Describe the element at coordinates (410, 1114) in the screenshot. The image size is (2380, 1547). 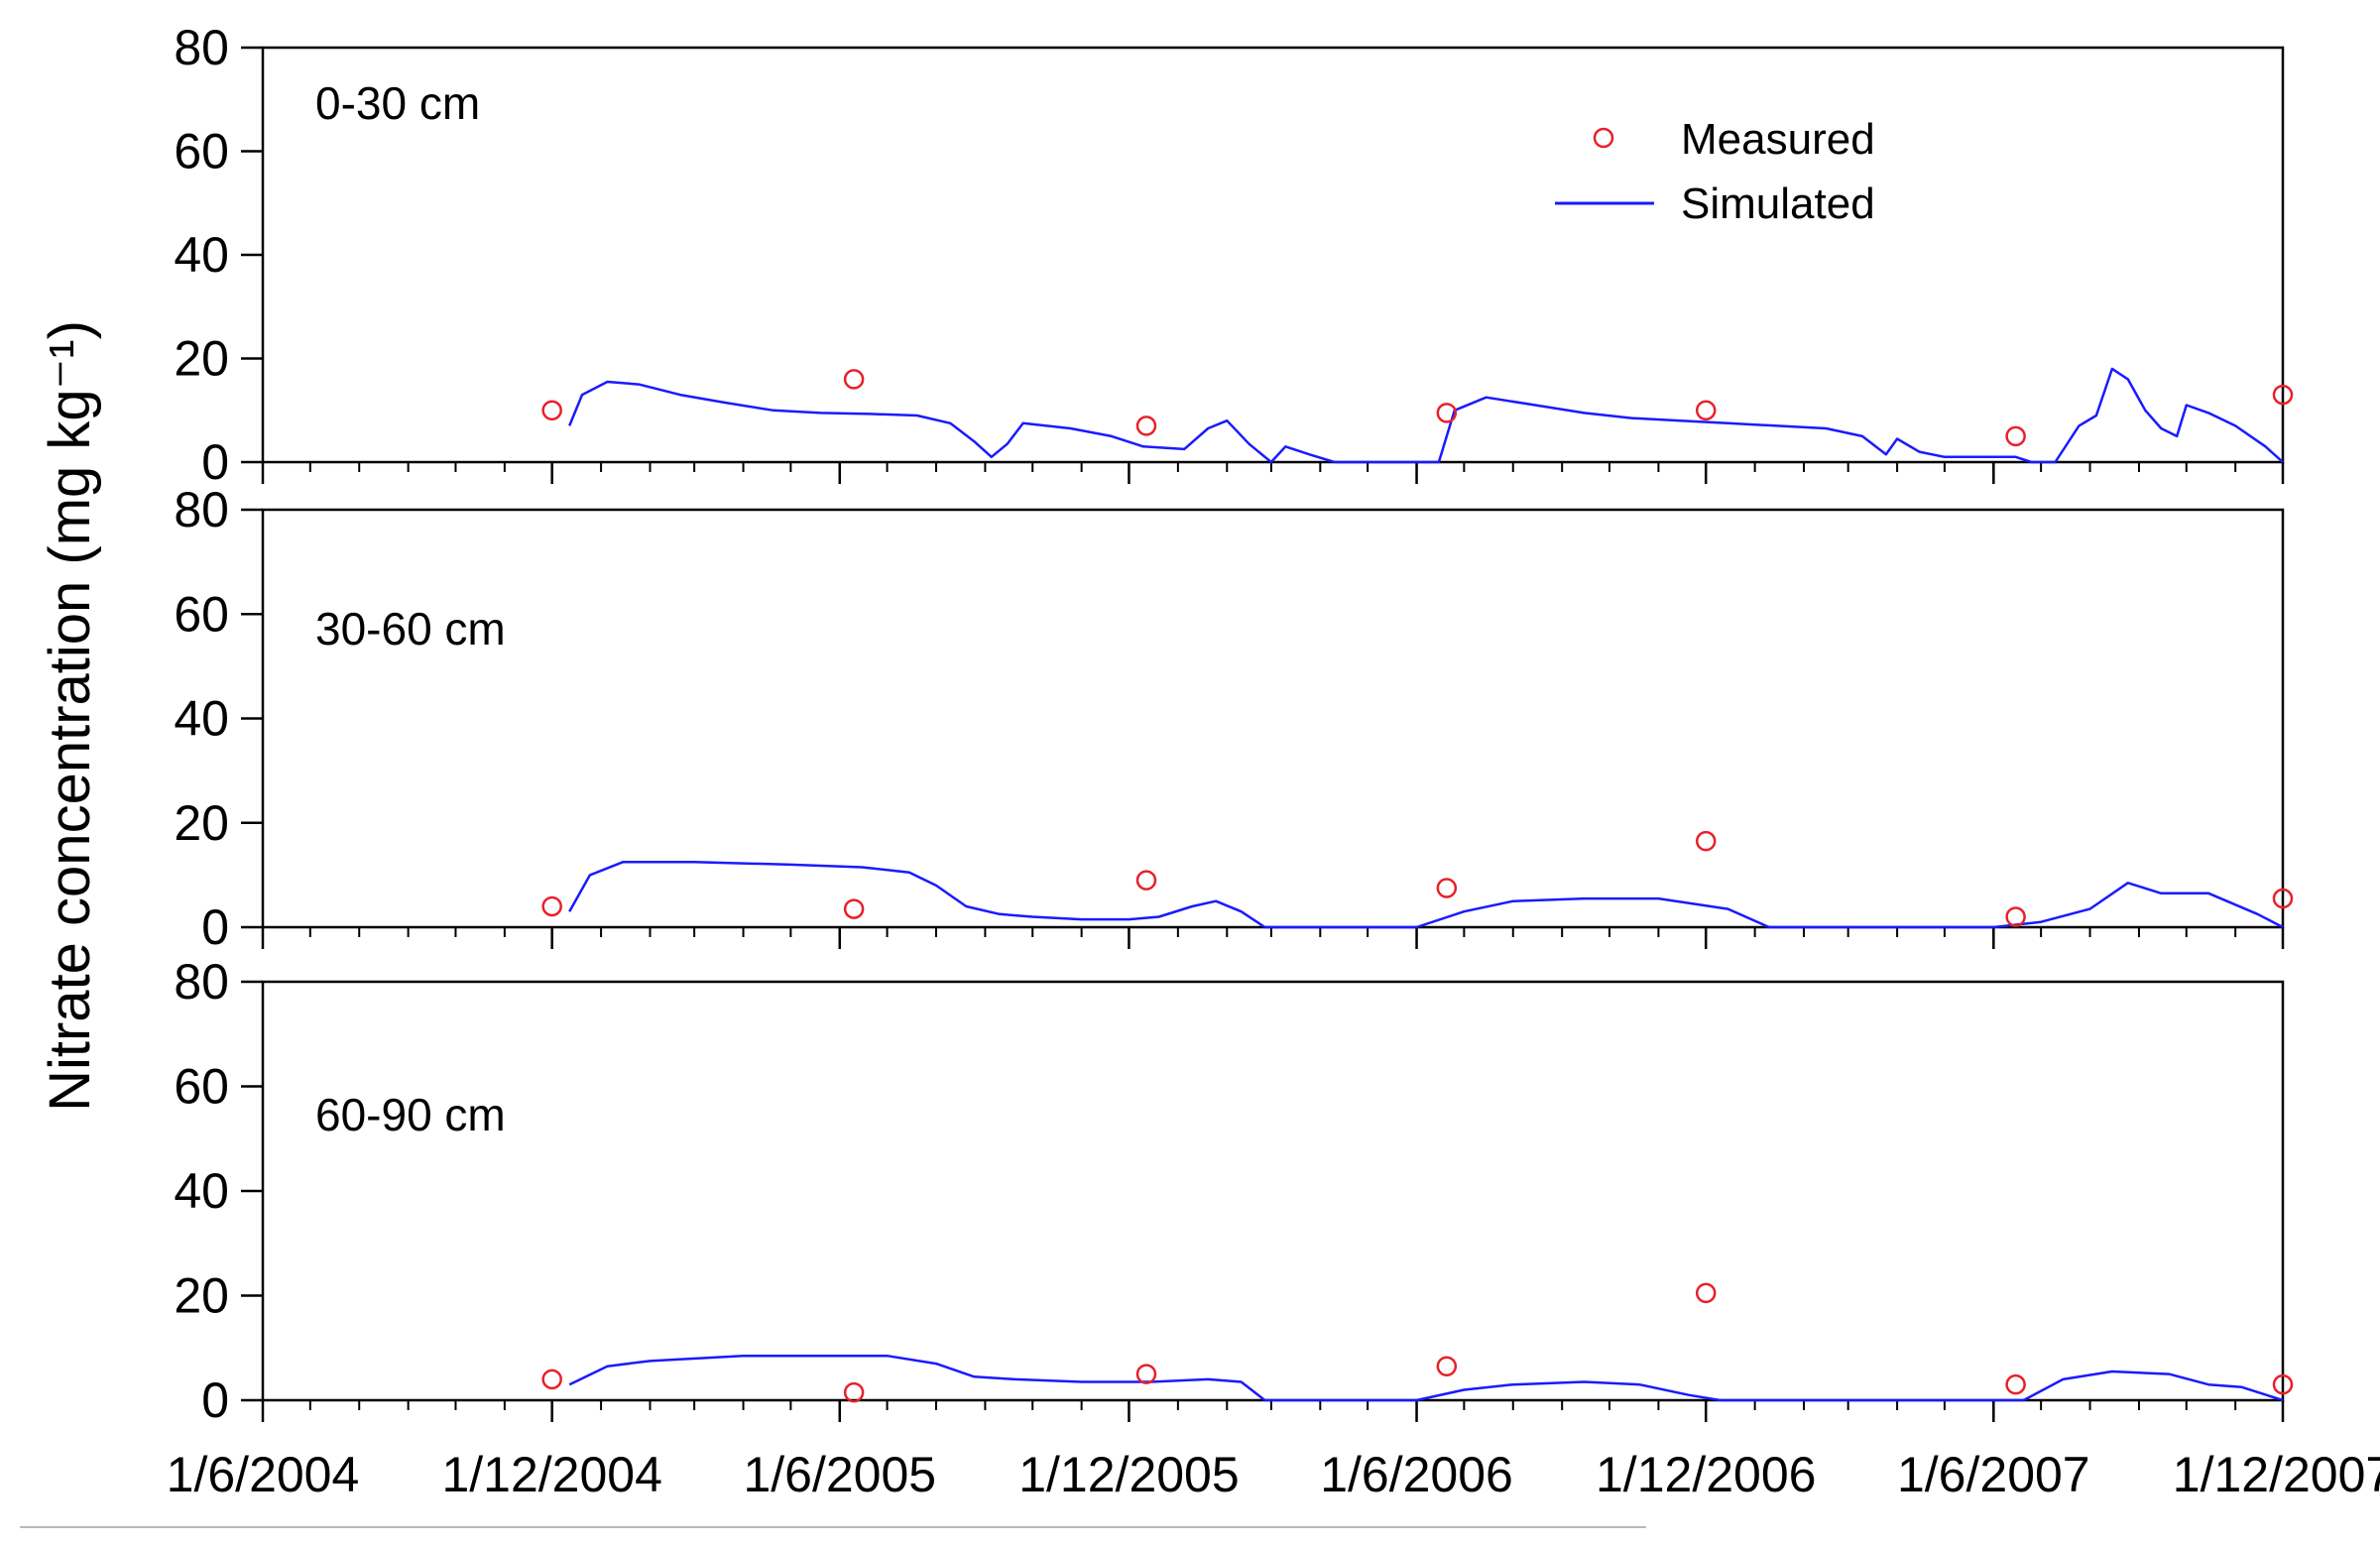
I see `panel-label: 60-90 cm` at that location.